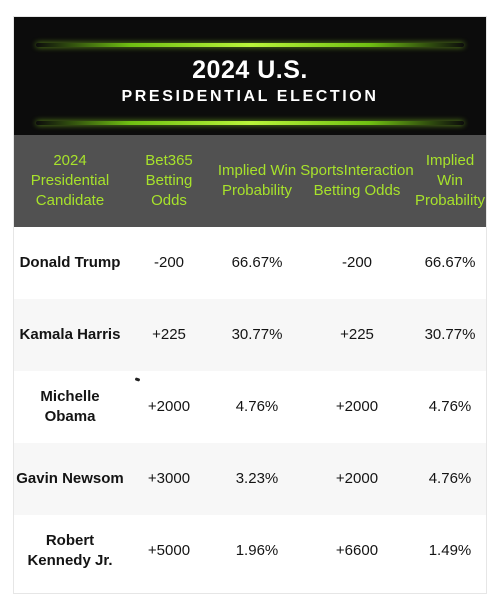 The image size is (500, 605). What do you see at coordinates (70, 262) in the screenshot?
I see `candidate-name: Donald Trump` at bounding box center [70, 262].